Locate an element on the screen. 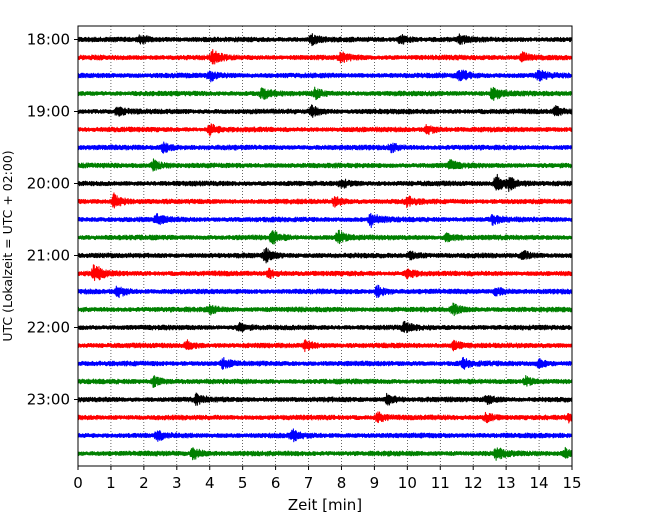 This screenshot has width=650, height=520. y-tick-label: 23:00 is located at coordinates (48, 400).